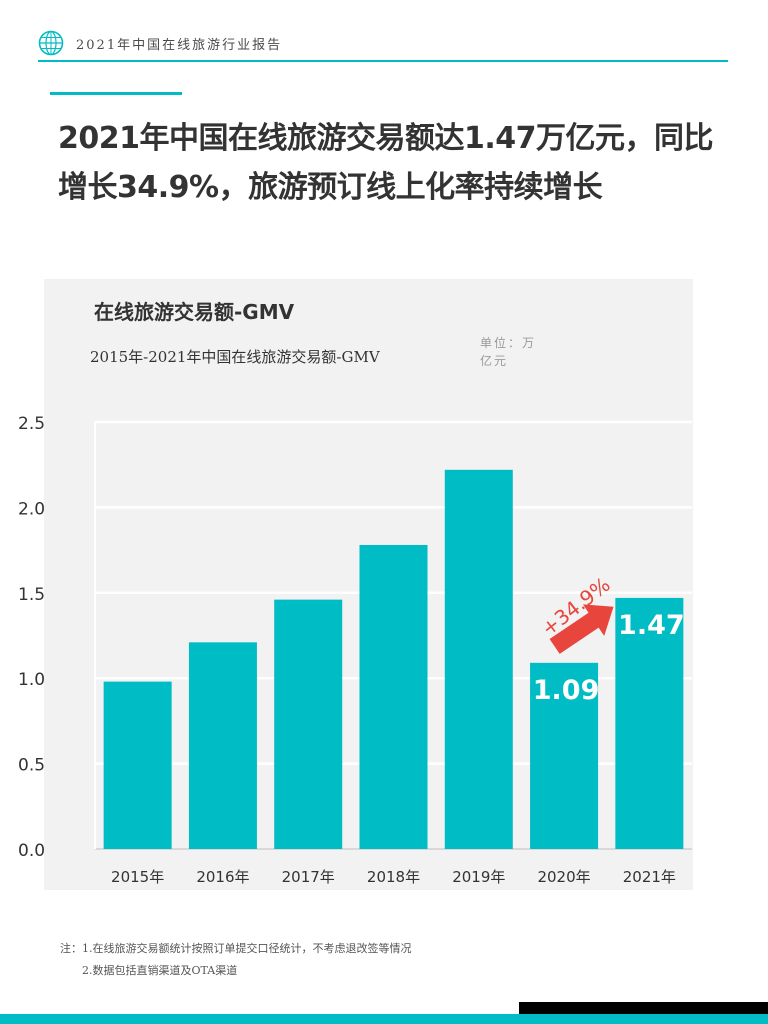  What do you see at coordinates (160, 970) in the screenshot?
I see `footnote-line-2: 2.数据包括直销渠道及OTA渠道` at bounding box center [160, 970].